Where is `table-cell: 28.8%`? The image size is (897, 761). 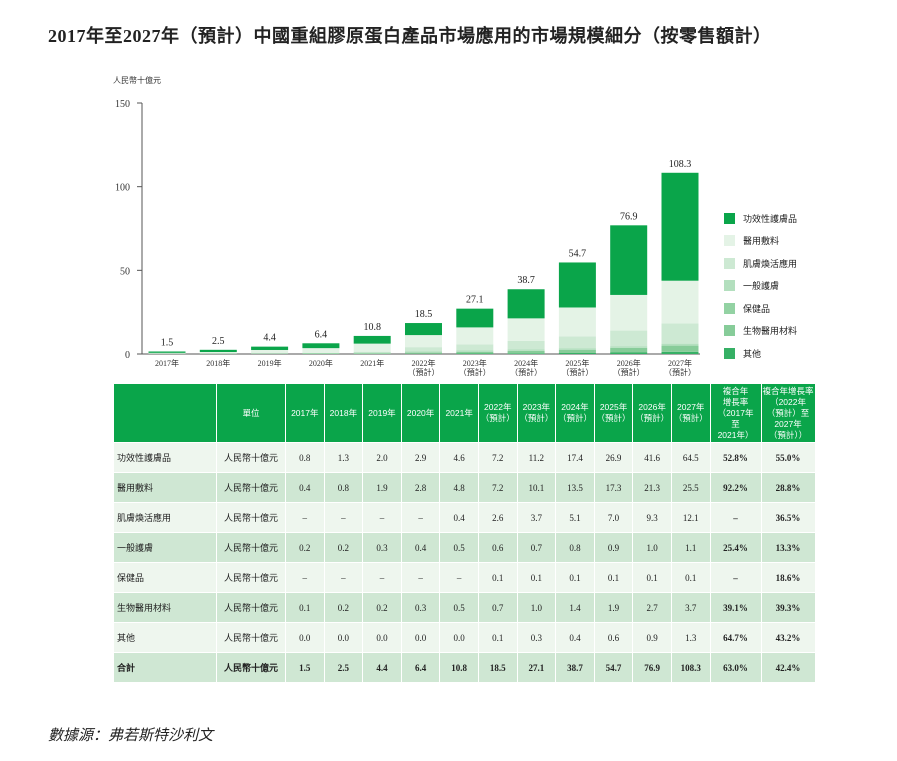 table-cell: 28.8% is located at coordinates (788, 487).